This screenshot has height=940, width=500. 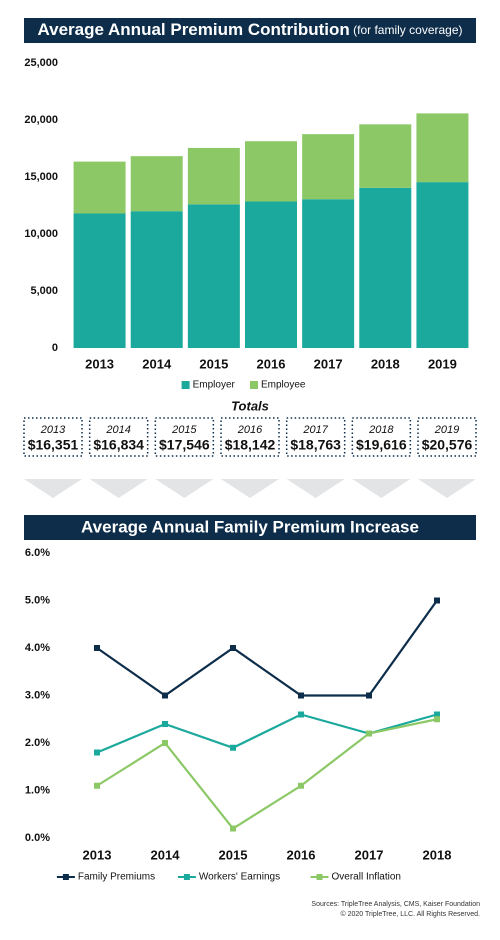 I want to click on chart-title: Average Annual Family Premium Increase, so click(x=250, y=526).